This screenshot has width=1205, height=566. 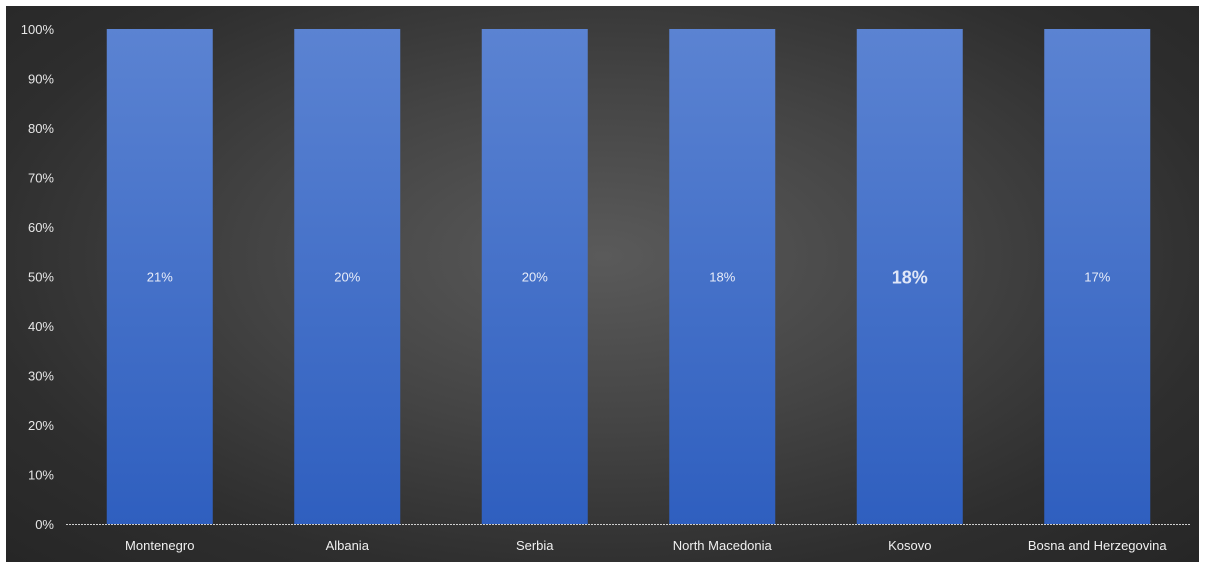 I want to click on y-tick-label: 100%, so click(x=38, y=29).